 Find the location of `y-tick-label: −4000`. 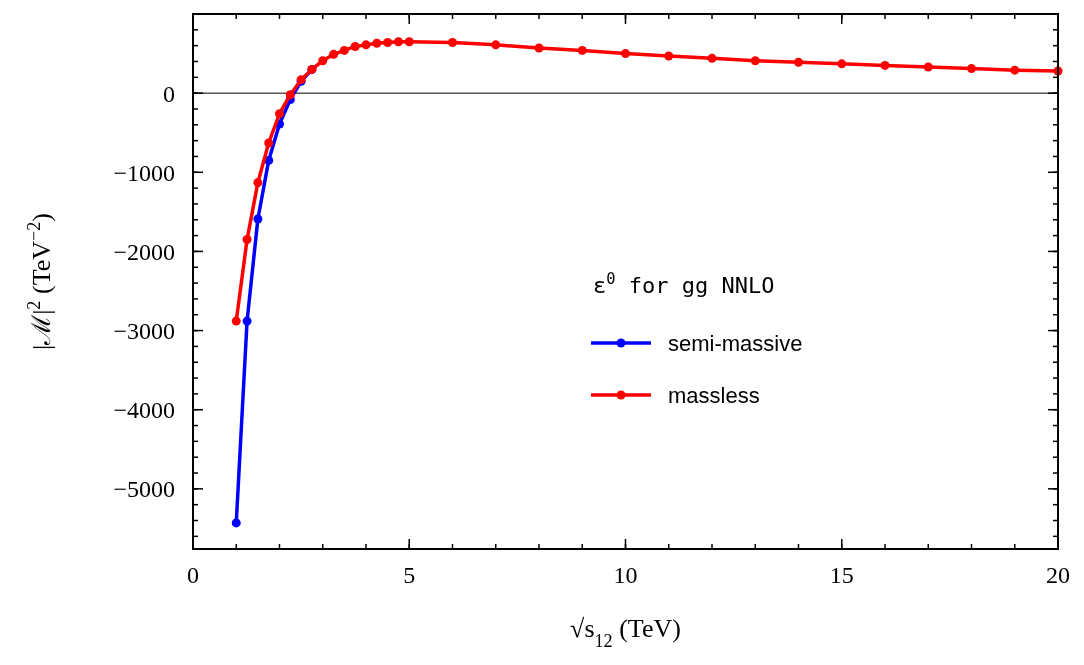

y-tick-label: −4000 is located at coordinates (144, 410).